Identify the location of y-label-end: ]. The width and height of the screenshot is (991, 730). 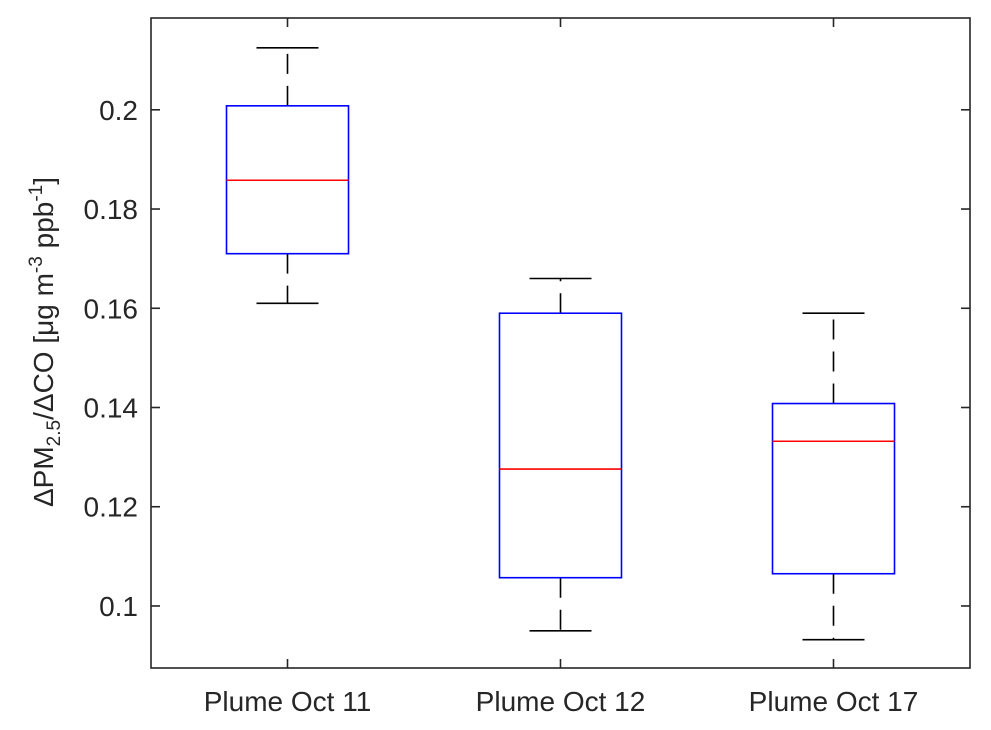
(43, 181).